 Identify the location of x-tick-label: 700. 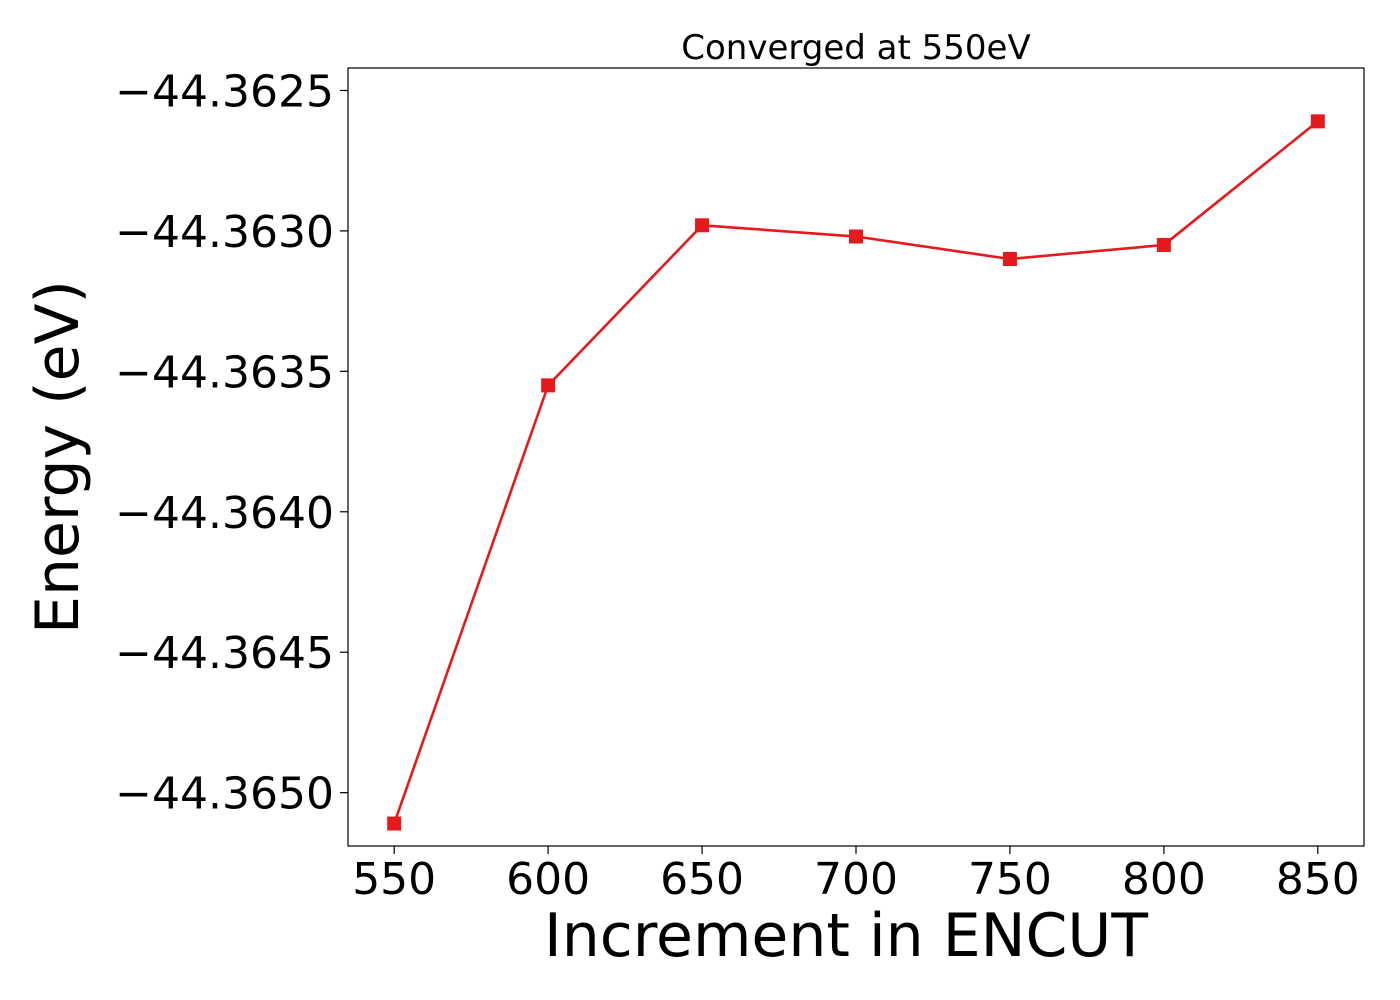
(856, 879).